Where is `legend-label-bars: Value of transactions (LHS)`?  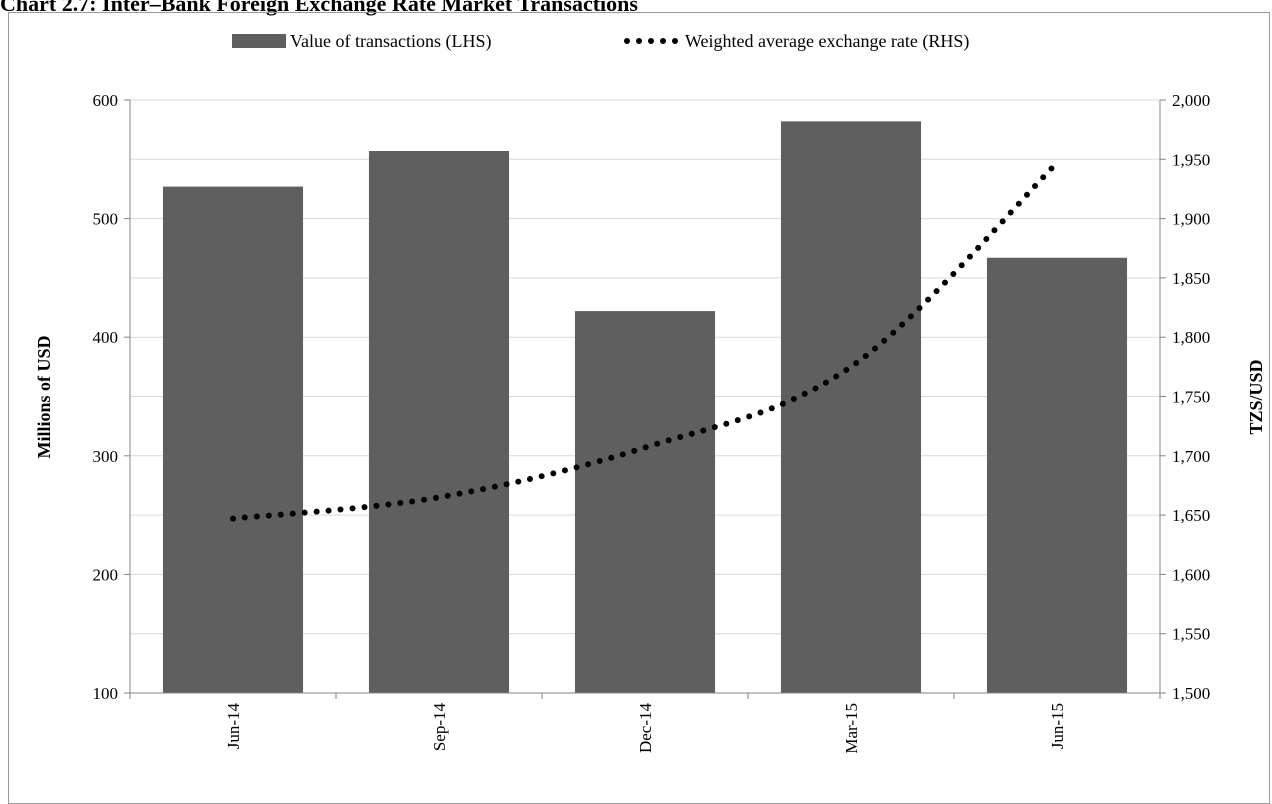
legend-label-bars: Value of transactions (LHS) is located at coordinates (390, 41).